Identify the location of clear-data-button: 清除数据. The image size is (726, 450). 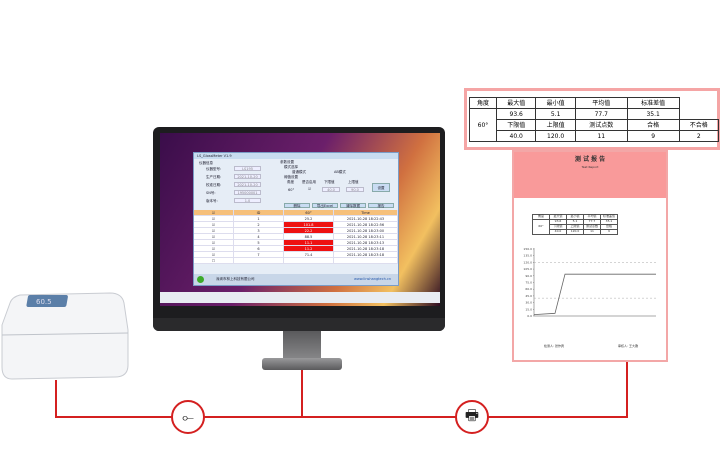
(353, 205).